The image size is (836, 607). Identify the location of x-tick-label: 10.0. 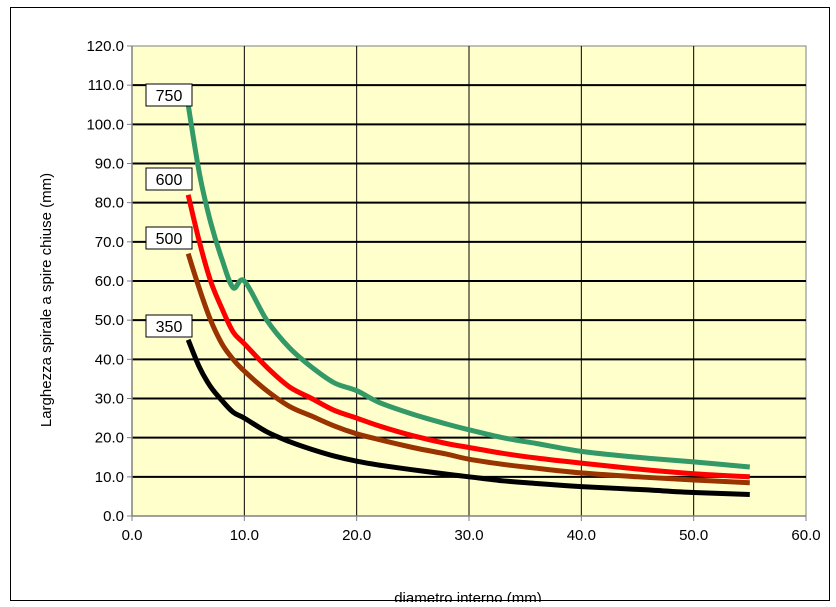
(244, 535).